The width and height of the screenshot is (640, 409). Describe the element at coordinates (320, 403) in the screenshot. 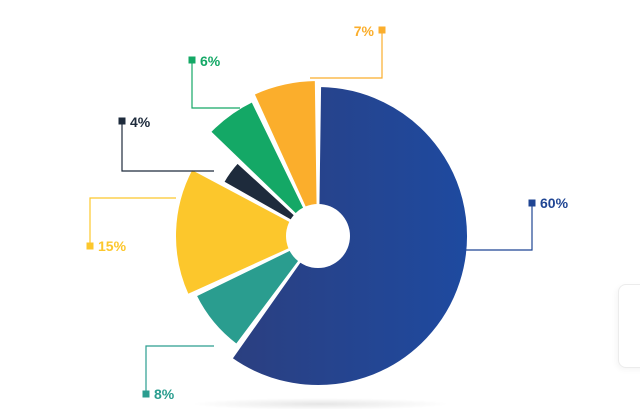

I see `chart-shadow` at that location.